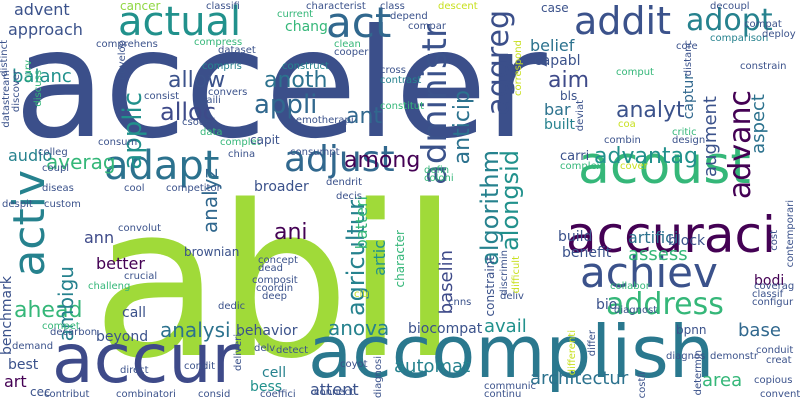 Image resolution: width=800 pixels, height=400 pixels. I want to click on word: continu, so click(503, 394).